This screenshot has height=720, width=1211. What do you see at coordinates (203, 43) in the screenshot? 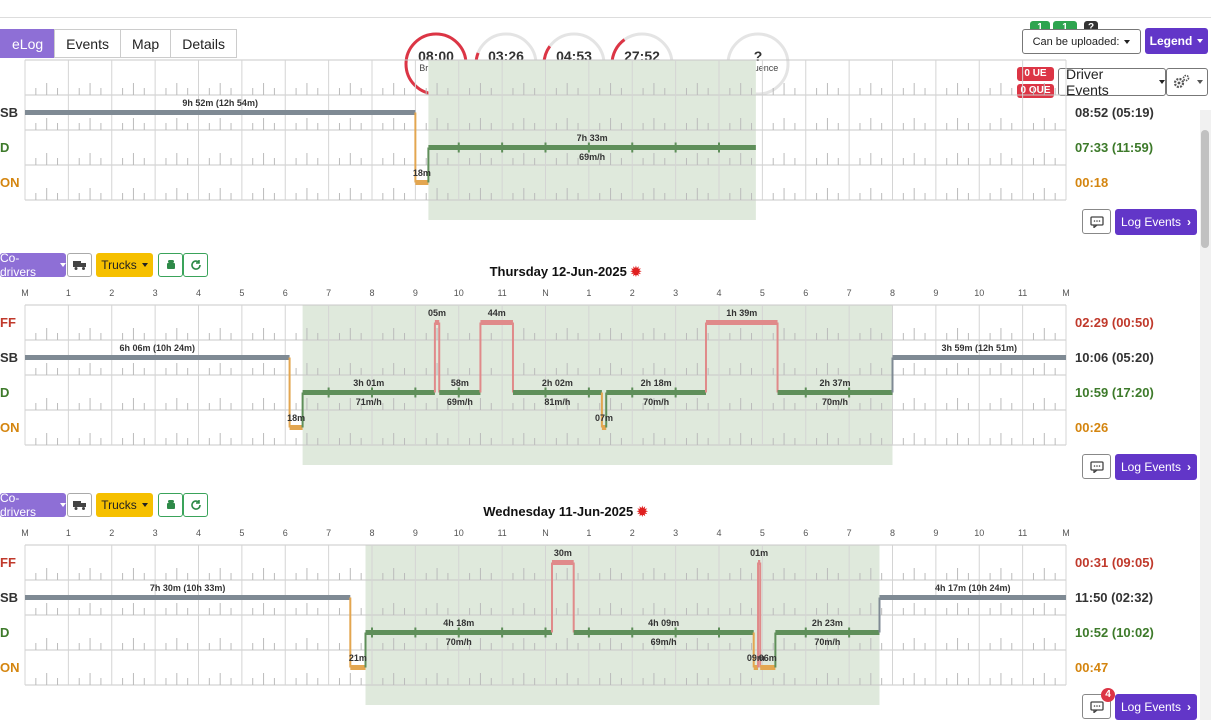
I see `tab-details: Details` at bounding box center [203, 43].